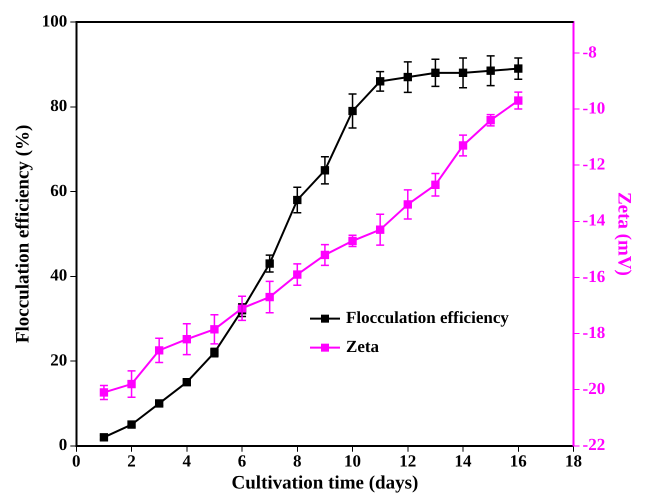 The width and height of the screenshot is (653, 503). I want to click on y2-axis-title: Zeta (mV), so click(624, 234).